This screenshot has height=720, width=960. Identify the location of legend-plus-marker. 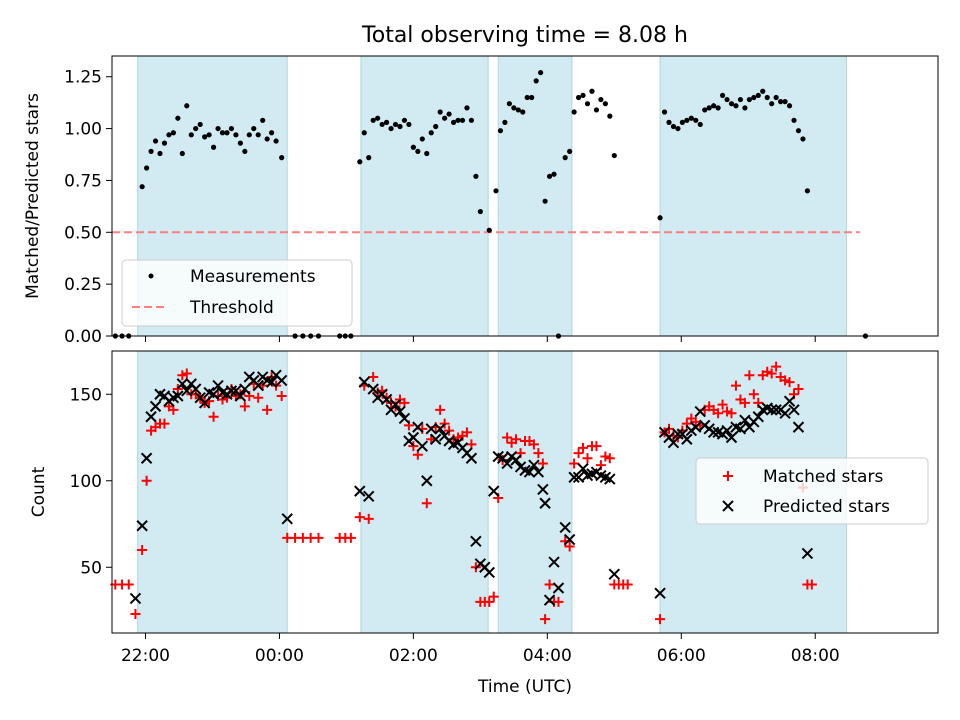
(728, 476).